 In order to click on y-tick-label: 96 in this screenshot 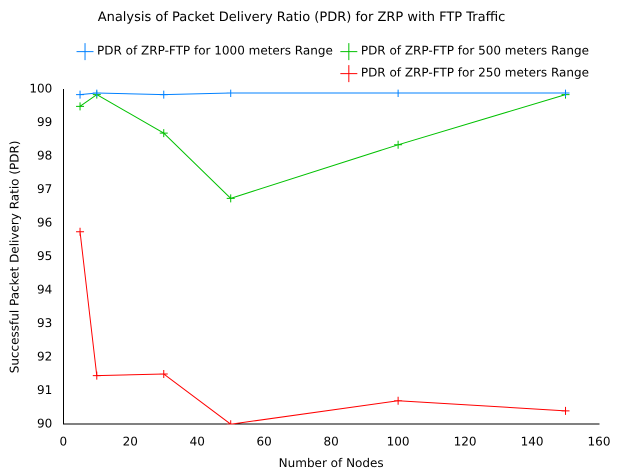, I will do `click(44, 223)`.